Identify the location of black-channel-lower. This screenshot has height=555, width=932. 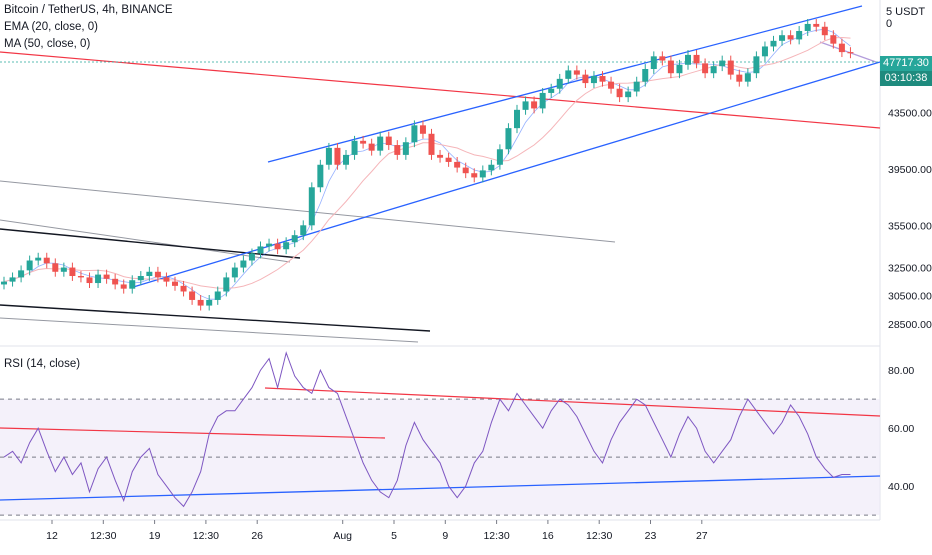
(215, 318).